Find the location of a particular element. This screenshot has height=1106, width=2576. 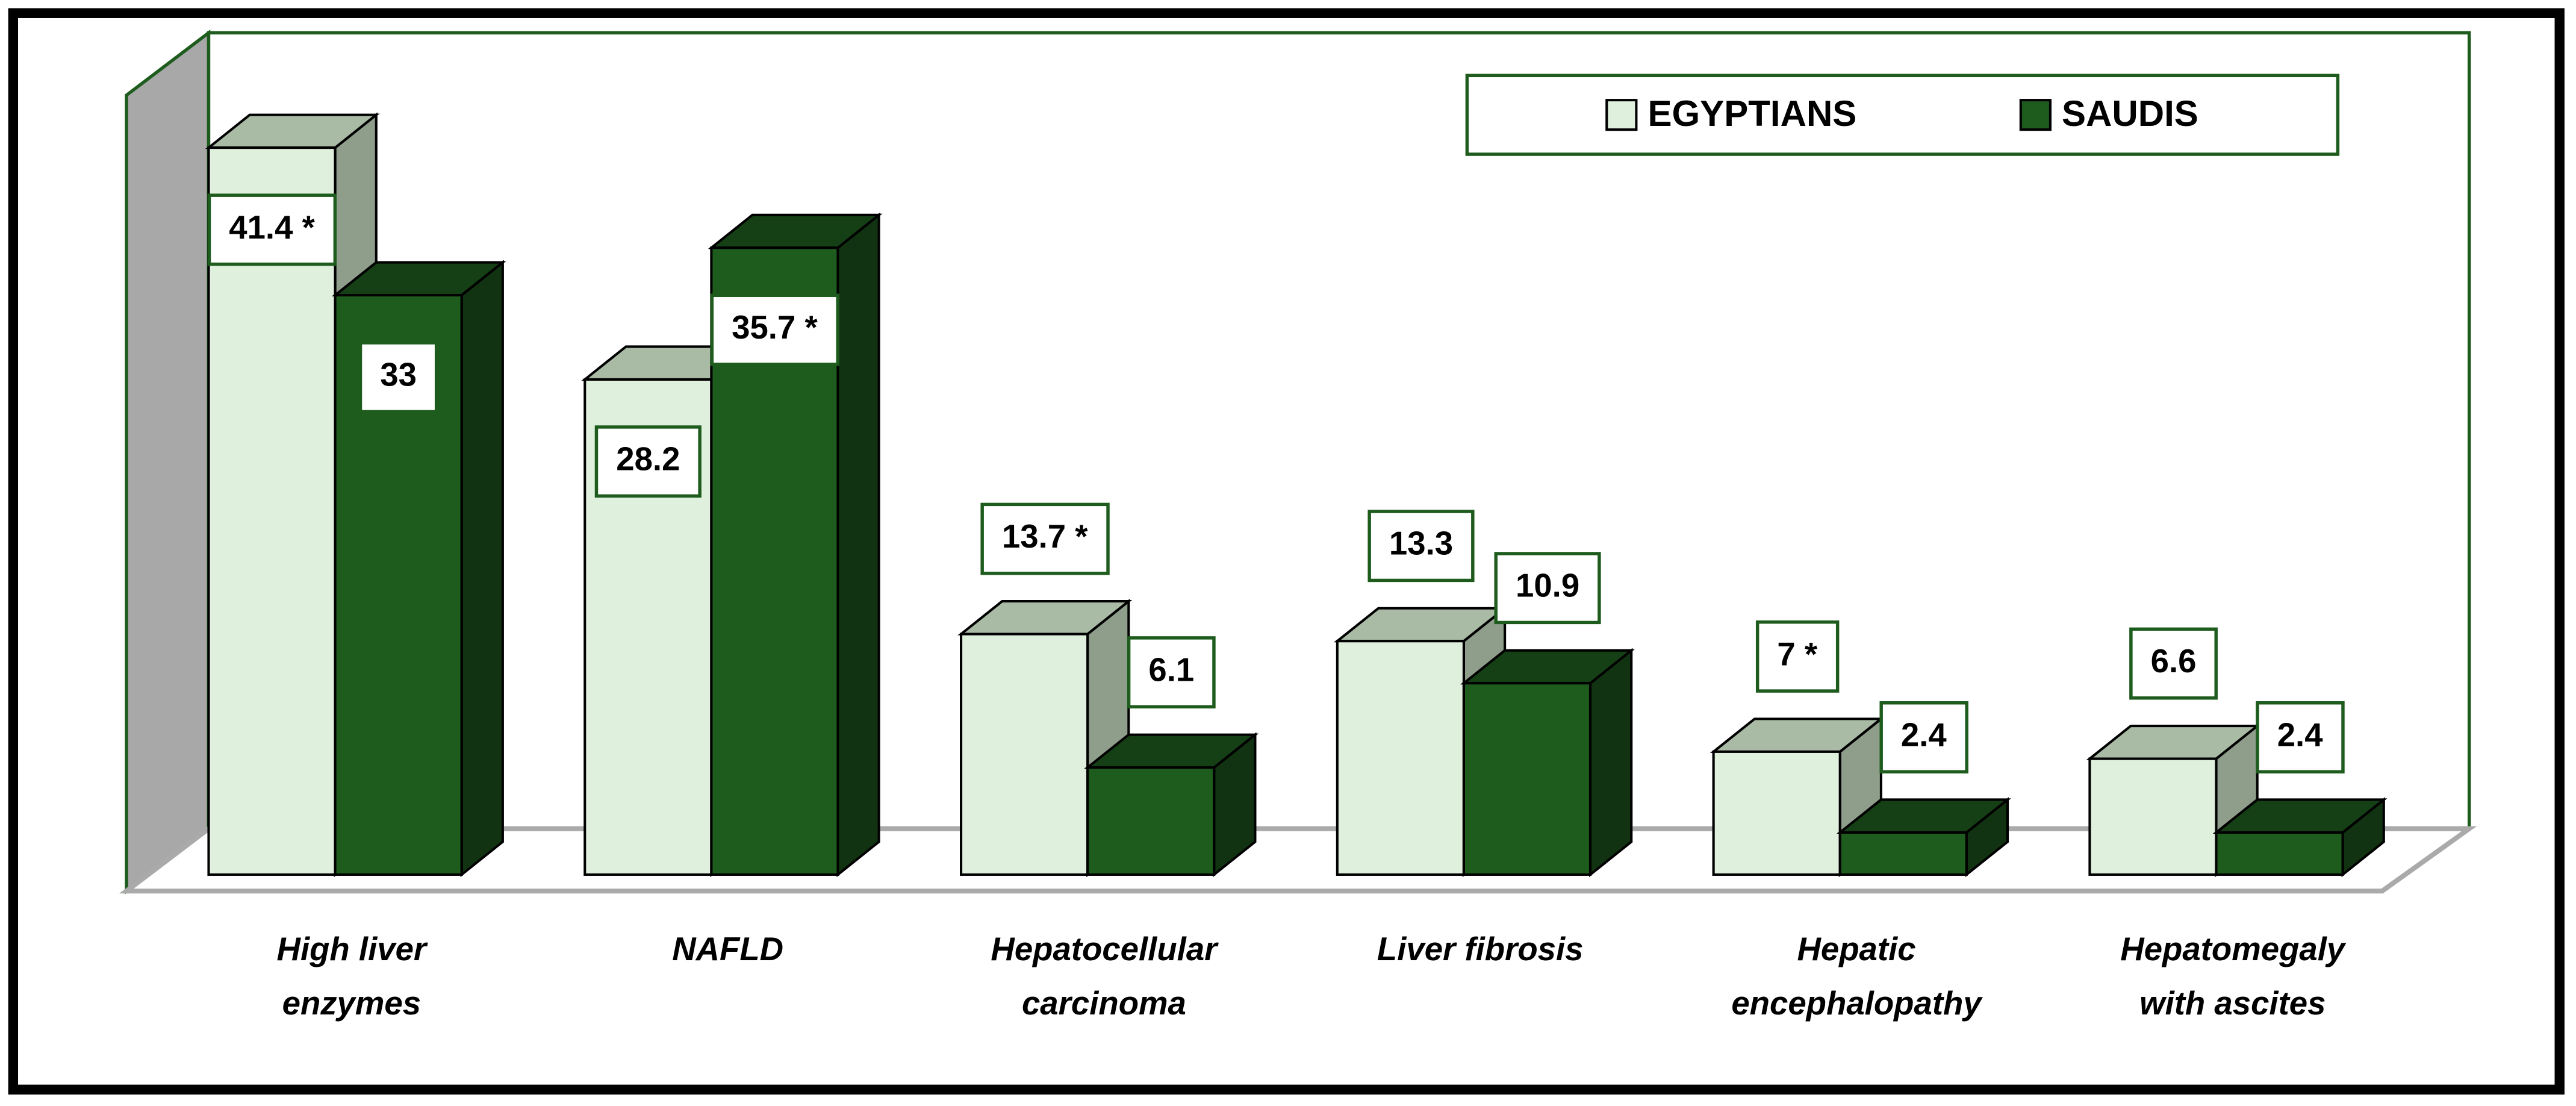

value-label-text: 13.3 is located at coordinates (1421, 544).